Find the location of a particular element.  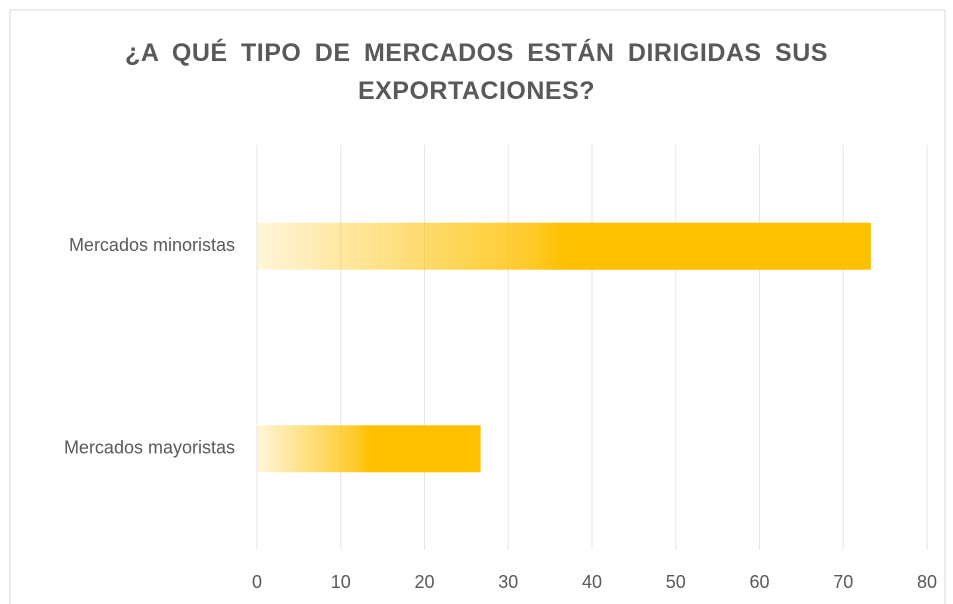

x-tick-label: 20 is located at coordinates (424, 582).